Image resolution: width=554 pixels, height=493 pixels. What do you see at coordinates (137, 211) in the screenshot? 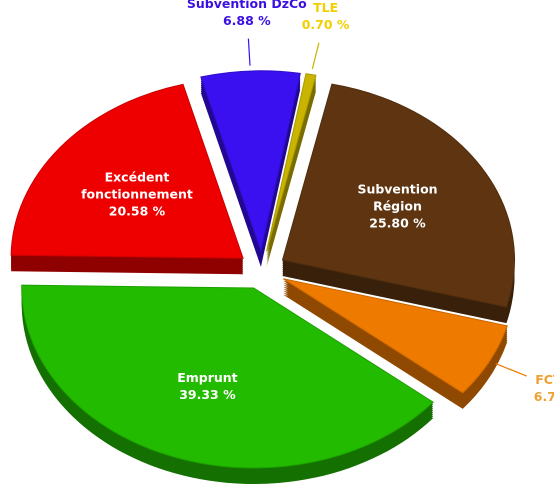
I see `slice-value: 20.58 %` at bounding box center [137, 211].